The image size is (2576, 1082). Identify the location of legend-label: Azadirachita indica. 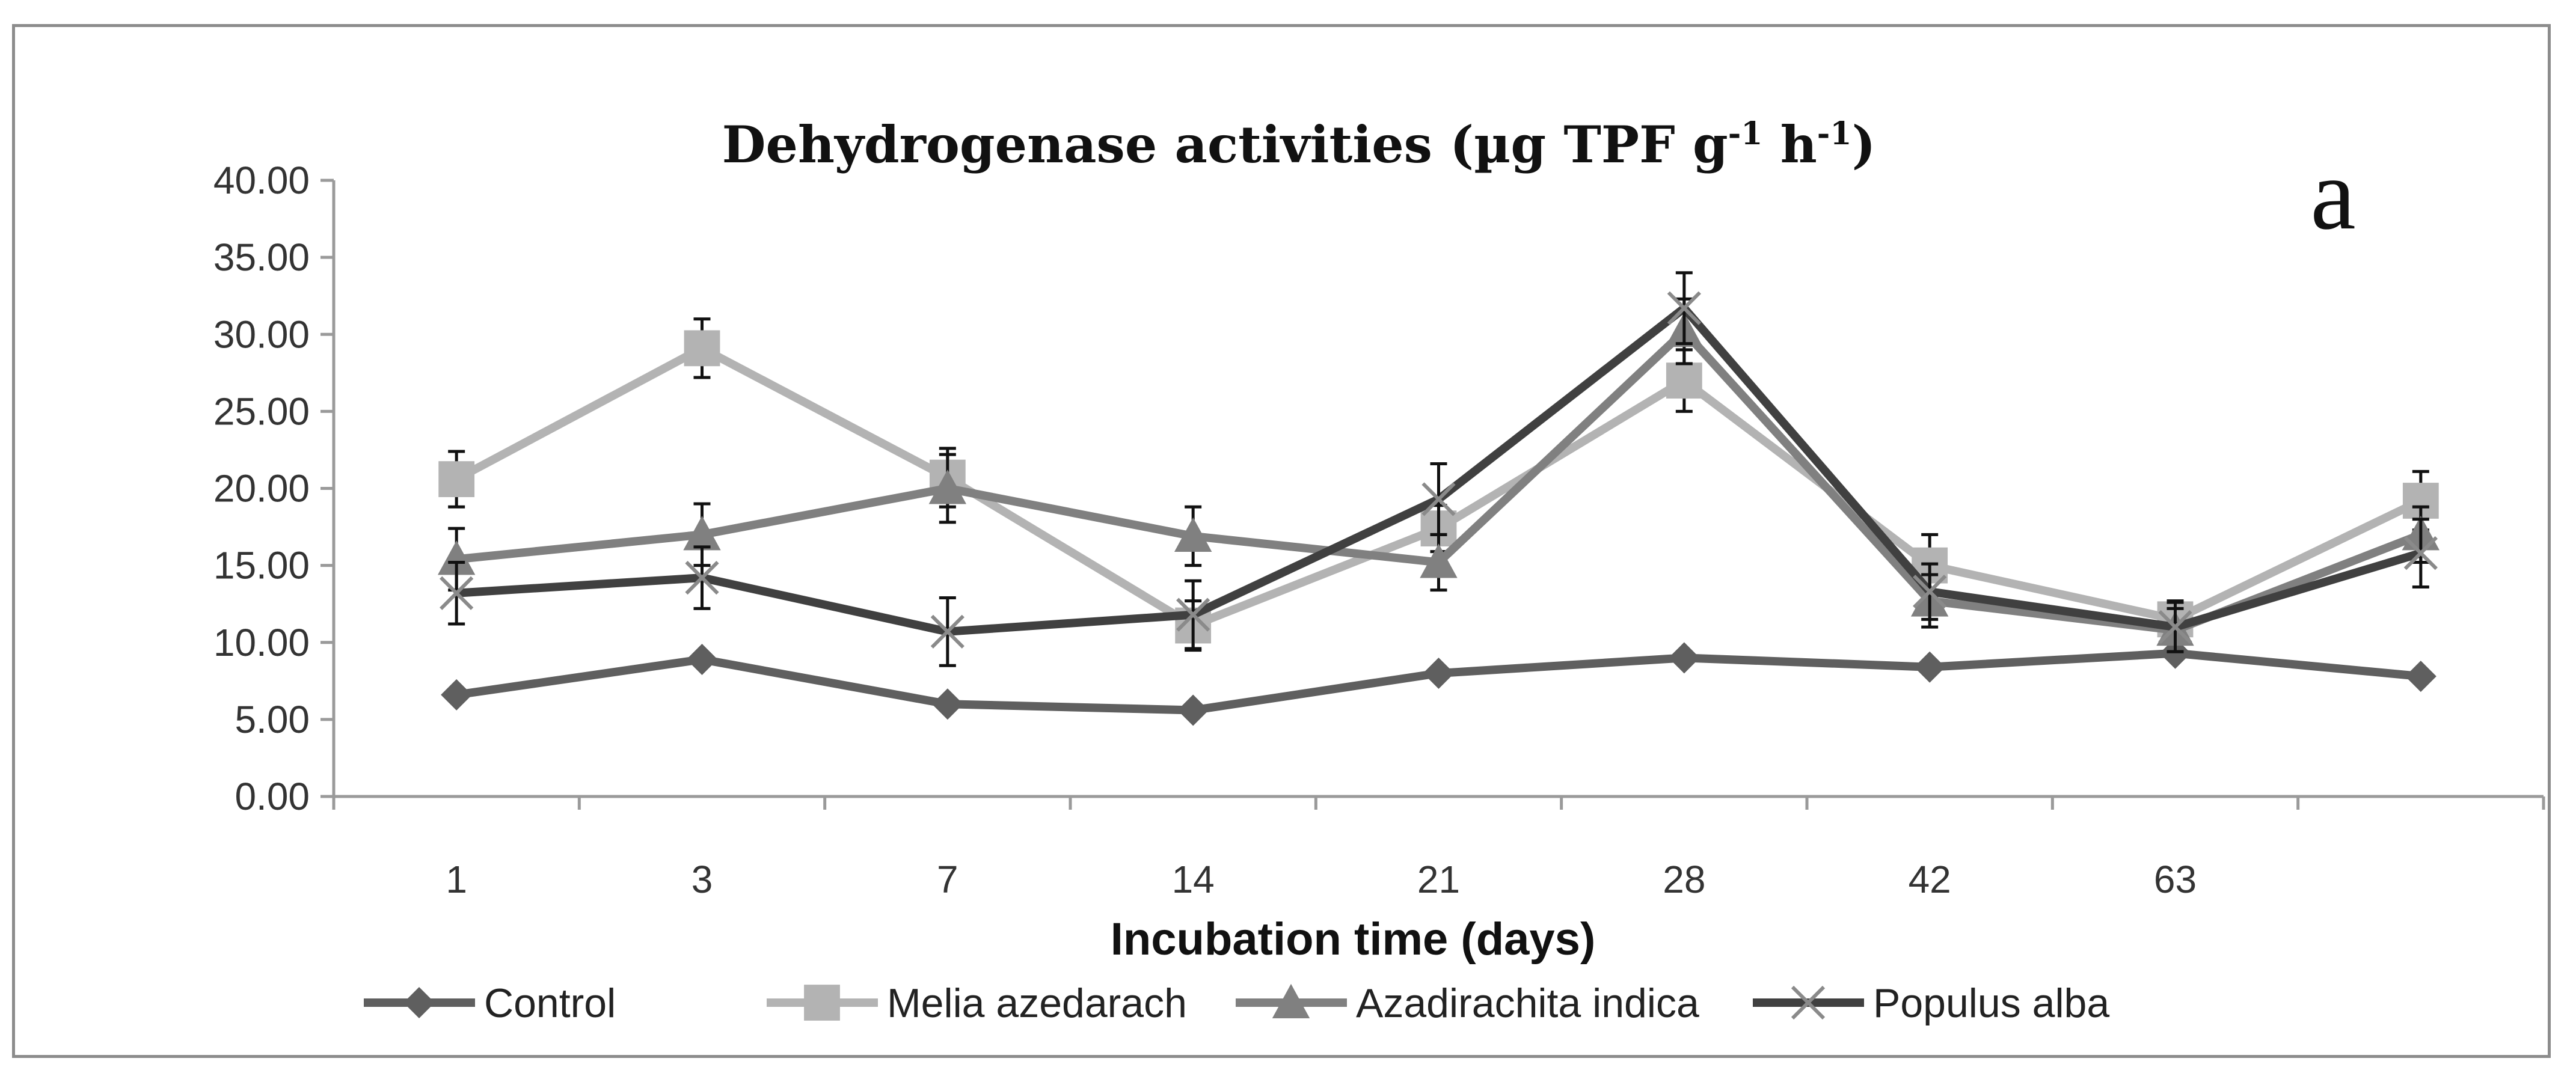
(1527, 1003).